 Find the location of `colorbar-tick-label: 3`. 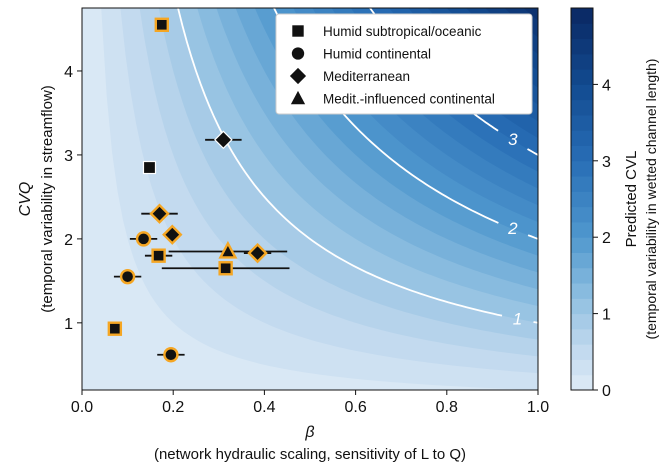

colorbar-tick-label: 3 is located at coordinates (606, 162).